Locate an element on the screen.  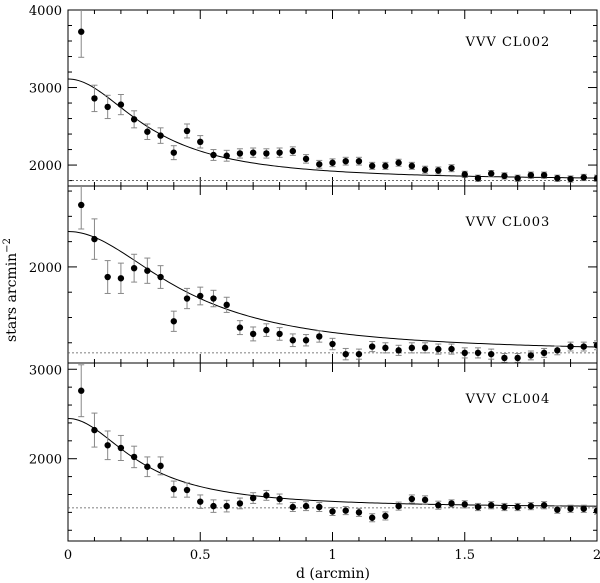
y-tick-label: 3000 is located at coordinates (45, 370).